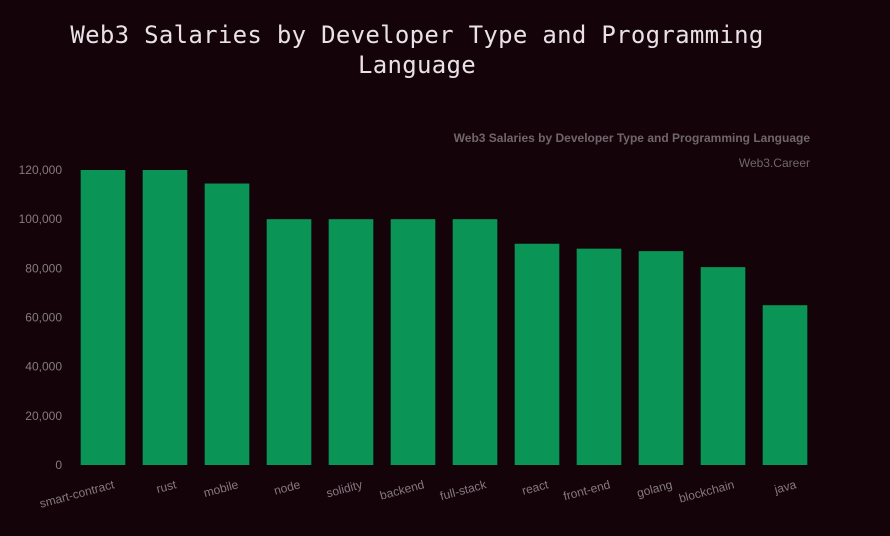  I want to click on y-axis: 0 20,000 40,000 60,000 80,000 100,000 120,000, so click(41, 317).